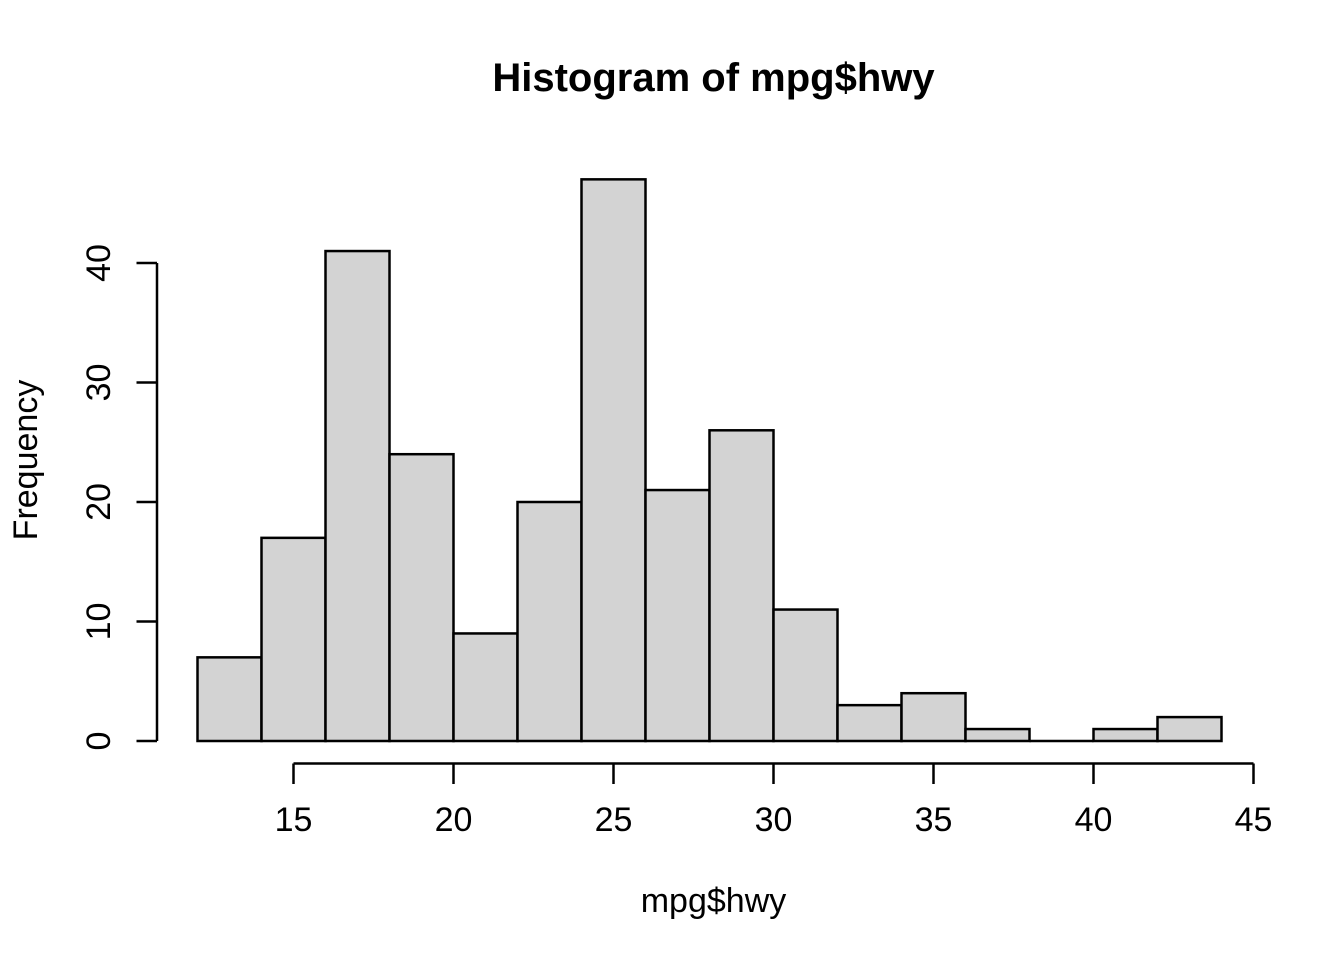  Describe the element at coordinates (99, 622) in the screenshot. I see `y-tick-label: 10` at that location.